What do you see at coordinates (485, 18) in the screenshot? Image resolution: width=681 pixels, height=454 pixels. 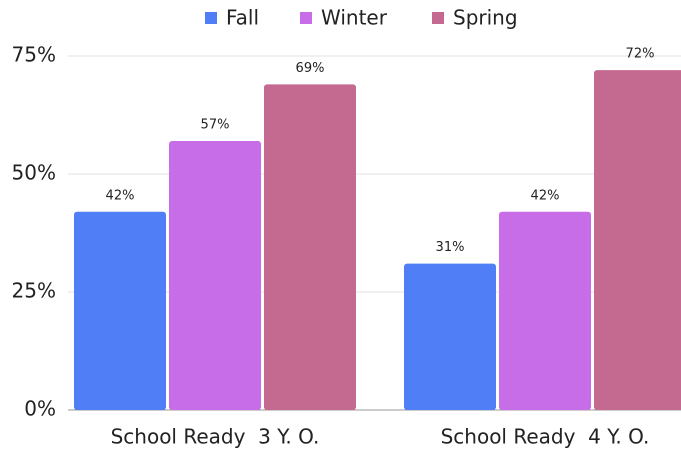 I see `legend-label: Spring` at bounding box center [485, 18].